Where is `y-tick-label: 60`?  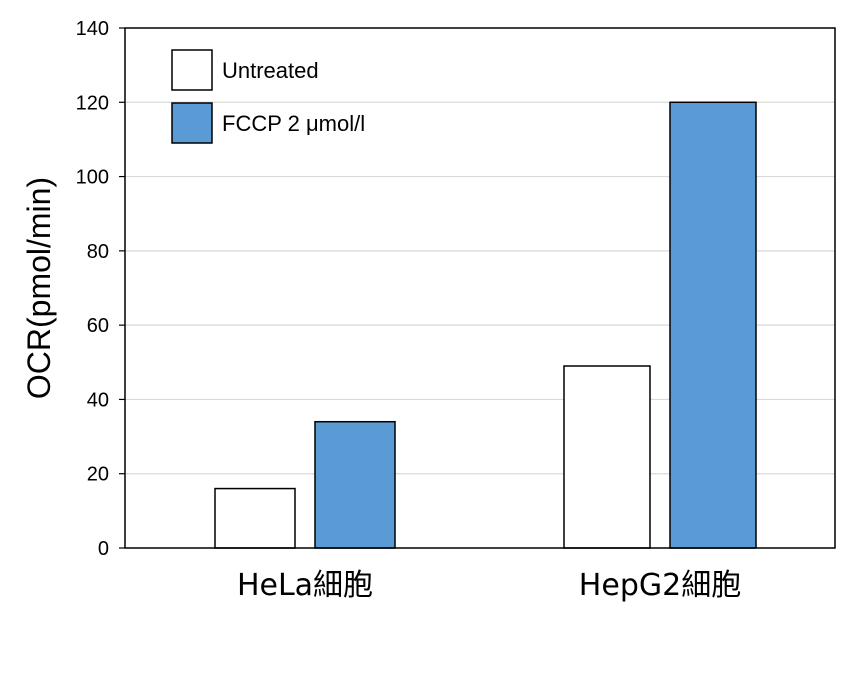
y-tick-label: 60 is located at coordinates (98, 326).